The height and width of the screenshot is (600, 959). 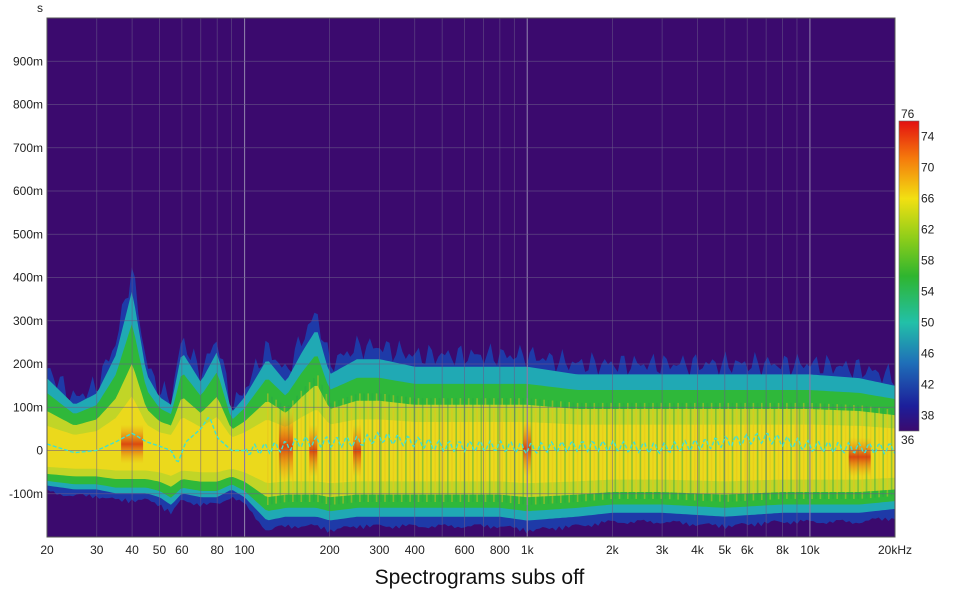 What do you see at coordinates (928, 137) in the screenshot?
I see `colorbar-tick-label: 74` at bounding box center [928, 137].